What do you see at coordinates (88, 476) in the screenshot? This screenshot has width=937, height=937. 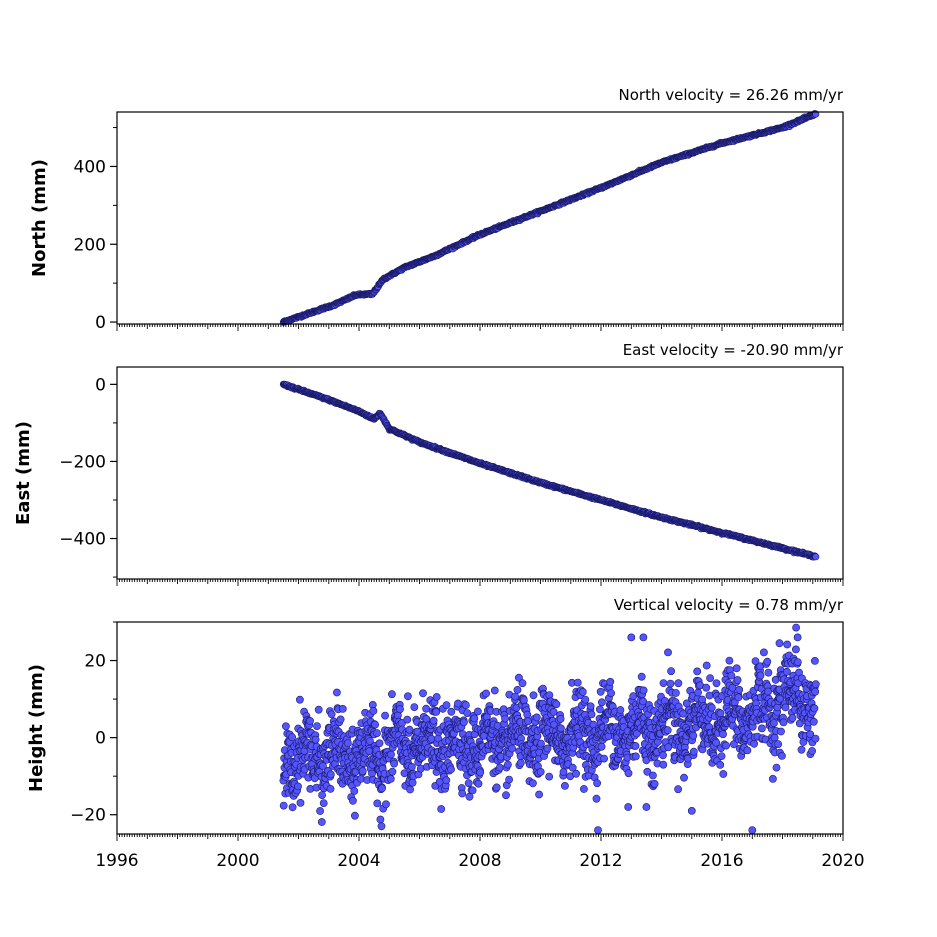 I see `east-y-ticks: 0 −200 −400` at bounding box center [88, 476].